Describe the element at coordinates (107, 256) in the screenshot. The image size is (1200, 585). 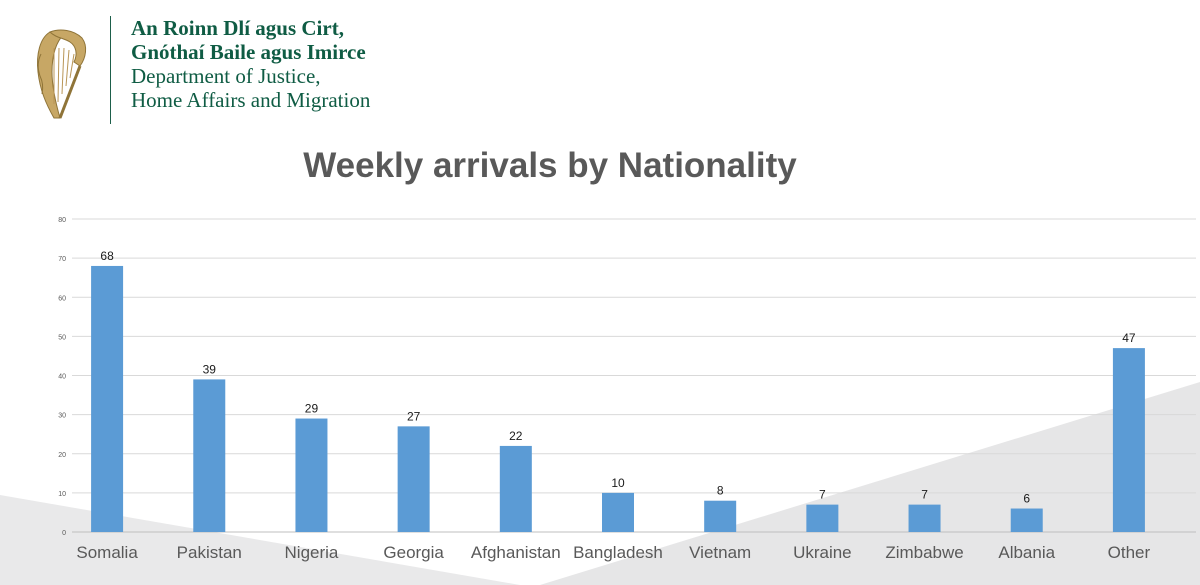
I see `data-label: 68` at that location.